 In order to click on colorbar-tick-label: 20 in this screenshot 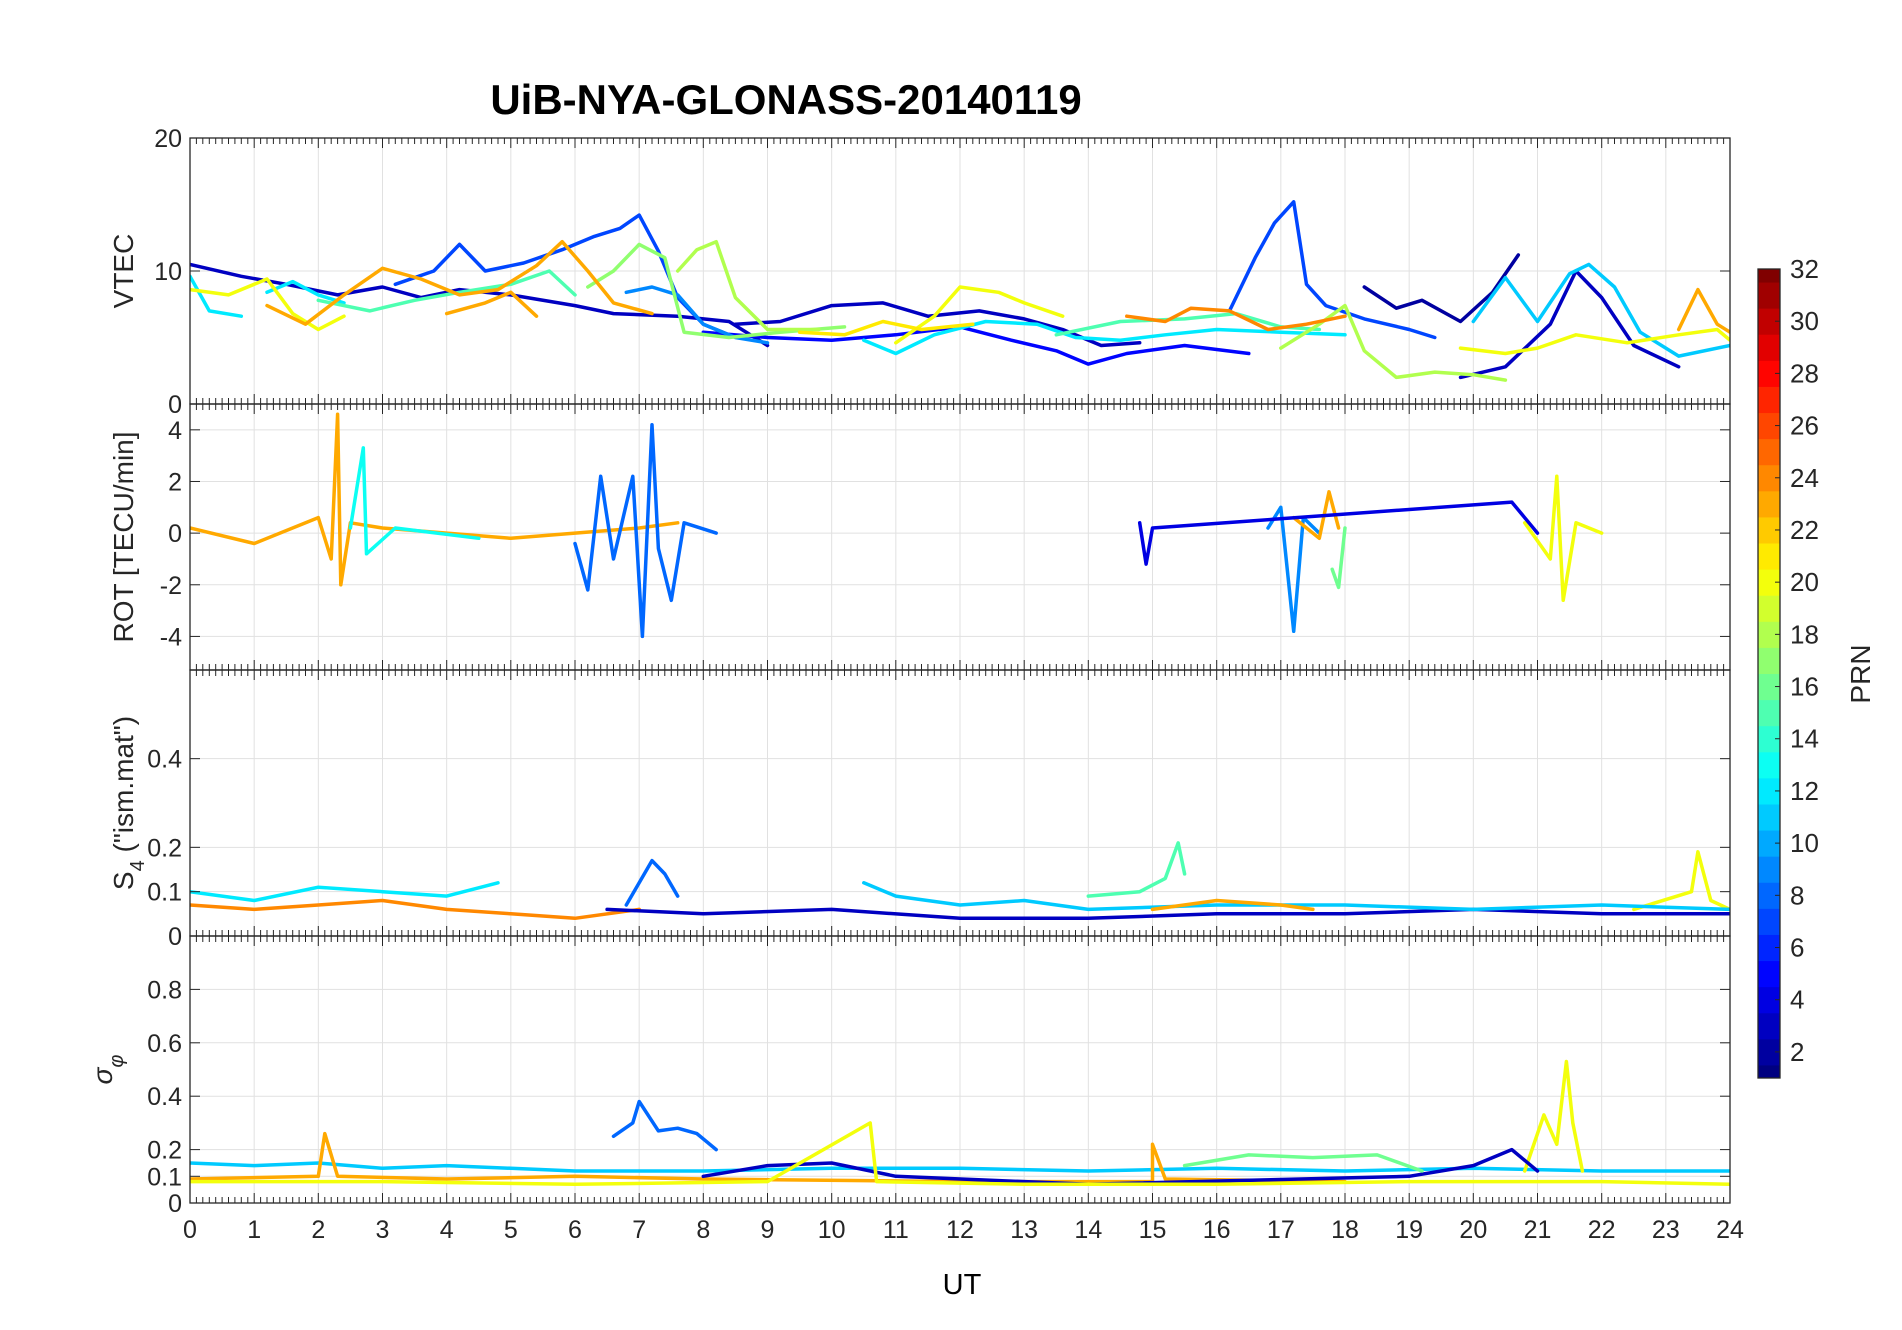, I will do `click(1804, 582)`.